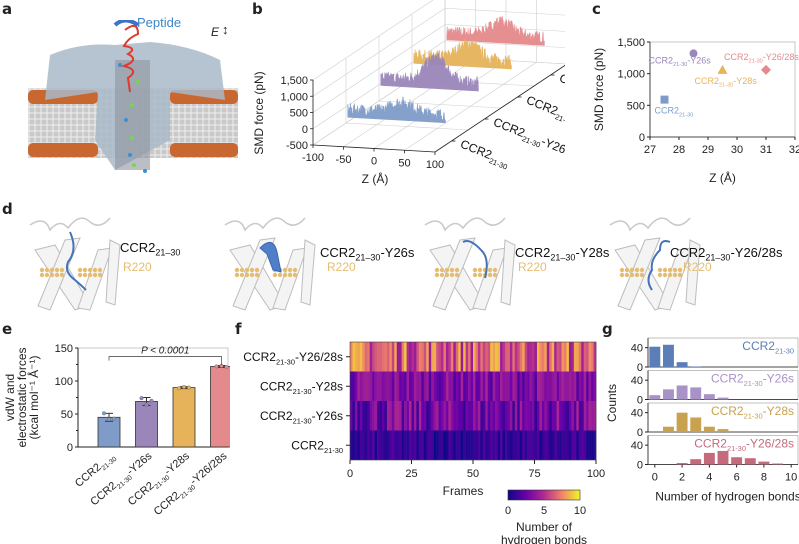 This screenshot has width=799, height=544. Describe the element at coordinates (650, 224) in the screenshot. I see `loop` at that location.